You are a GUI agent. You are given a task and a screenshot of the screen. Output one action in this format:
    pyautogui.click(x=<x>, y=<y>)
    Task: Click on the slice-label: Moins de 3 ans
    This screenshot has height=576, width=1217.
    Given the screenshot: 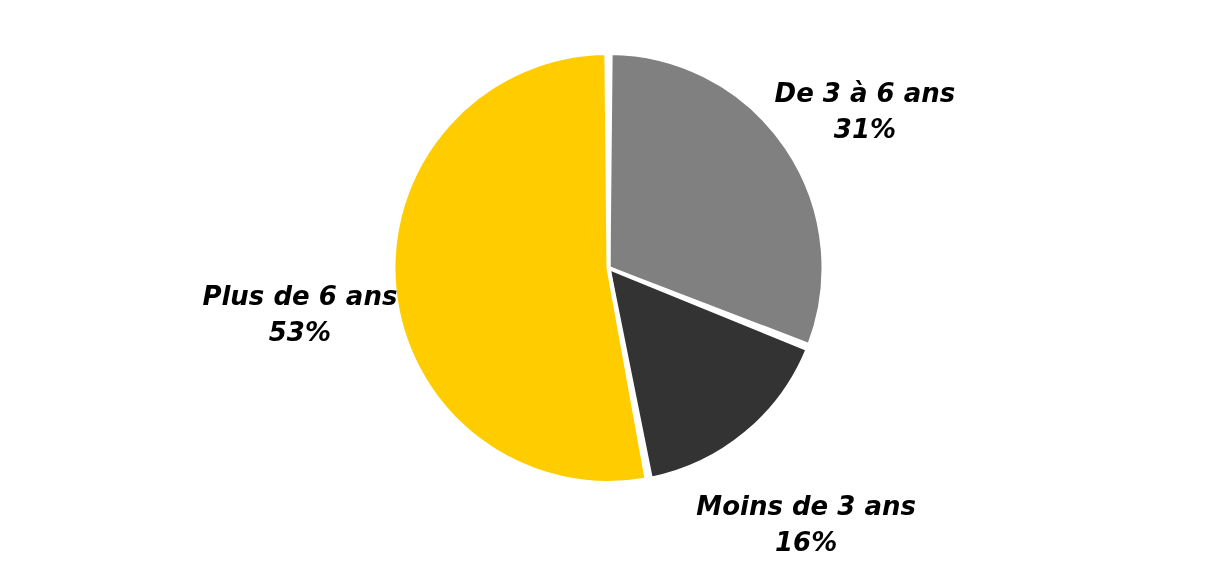 What is the action you would take?
    pyautogui.click(x=806, y=505)
    